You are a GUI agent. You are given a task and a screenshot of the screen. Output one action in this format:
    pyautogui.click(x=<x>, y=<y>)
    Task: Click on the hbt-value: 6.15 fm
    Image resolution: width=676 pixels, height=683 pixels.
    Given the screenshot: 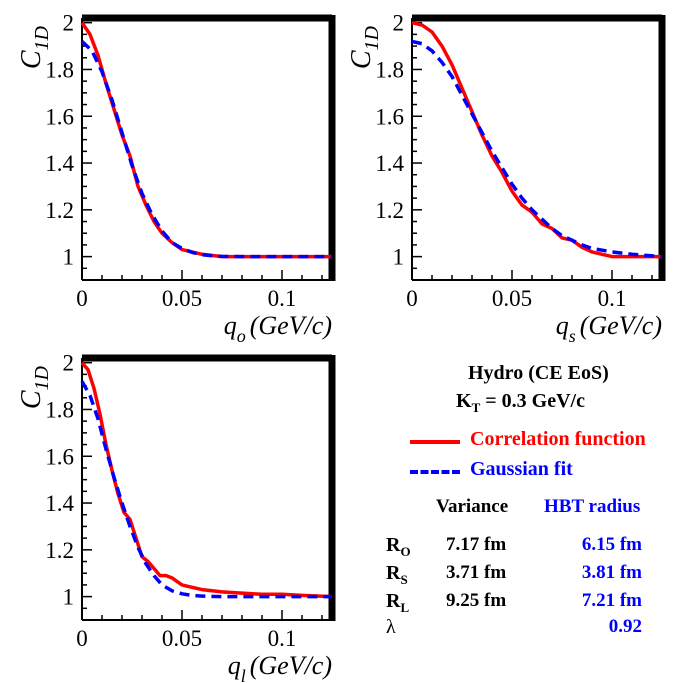 What is the action you would take?
    pyautogui.click(x=611, y=544)
    